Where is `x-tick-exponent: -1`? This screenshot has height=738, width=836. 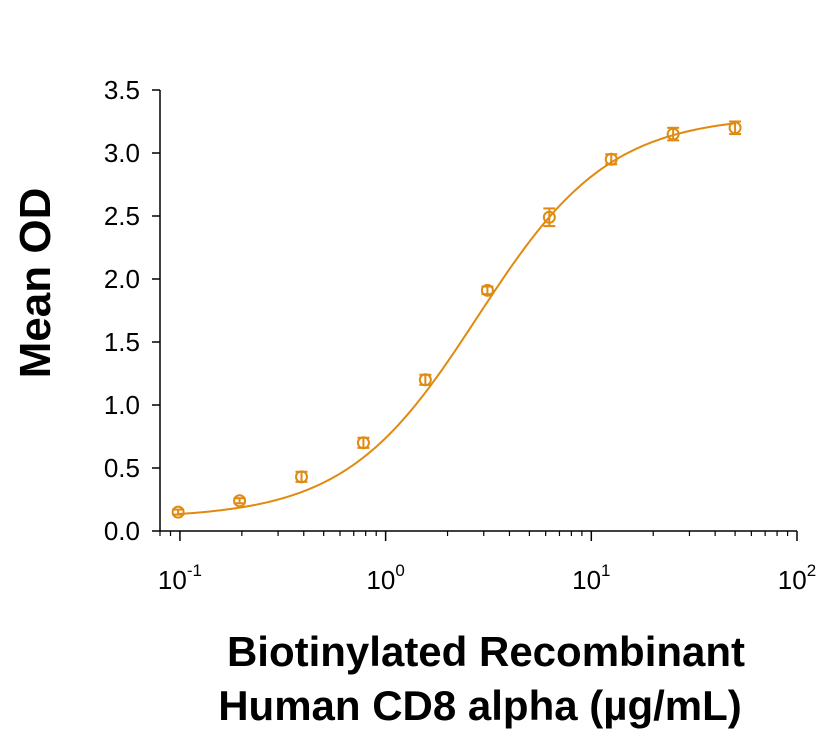
x-tick-exponent: -1 is located at coordinates (194, 570).